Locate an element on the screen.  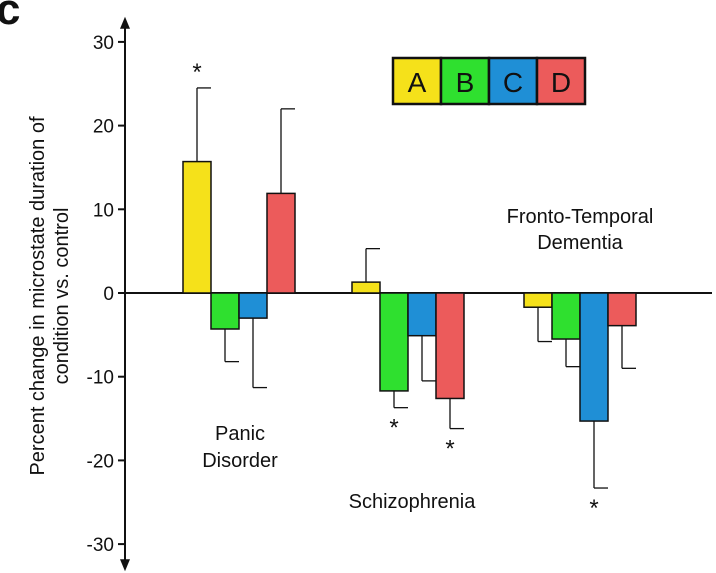
group-label: Schizophrenia is located at coordinates (413, 502).